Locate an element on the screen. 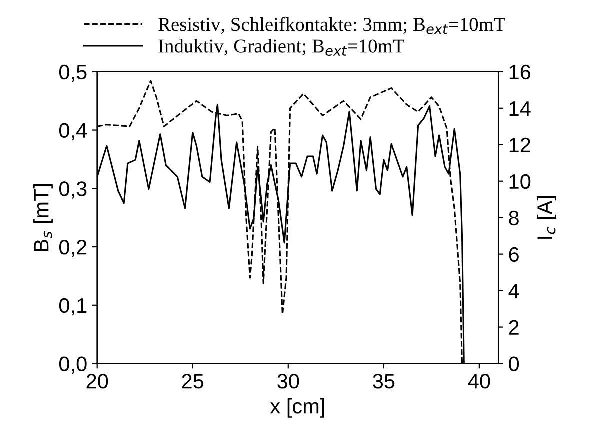 The width and height of the screenshot is (590, 423). y2-tick-label: 4 is located at coordinates (514, 291).